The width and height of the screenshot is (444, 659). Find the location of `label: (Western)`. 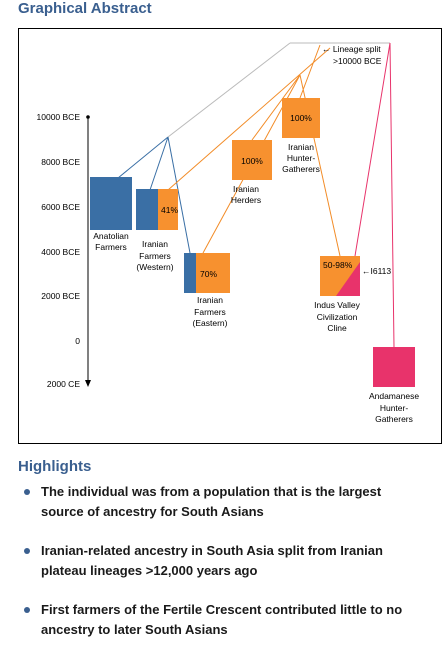

label: (Western) is located at coordinates (154, 267).